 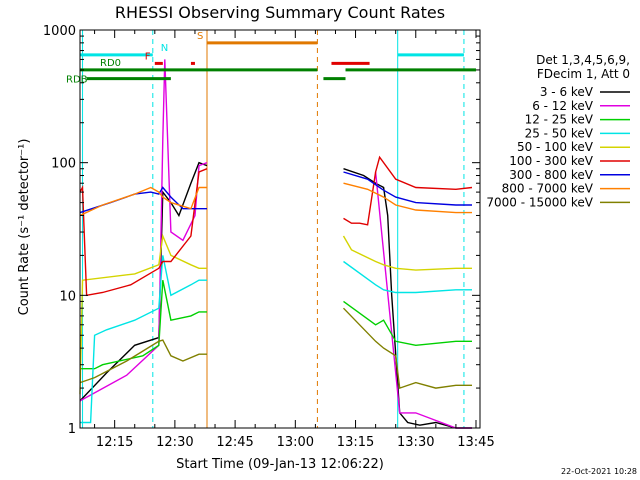 I want to click on x-tick-label-6: 13:30, so click(x=415, y=442).